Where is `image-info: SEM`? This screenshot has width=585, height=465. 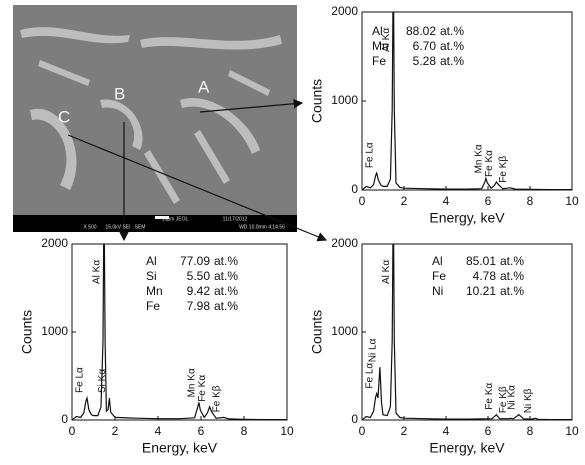 image-info: SEM is located at coordinates (140, 227).